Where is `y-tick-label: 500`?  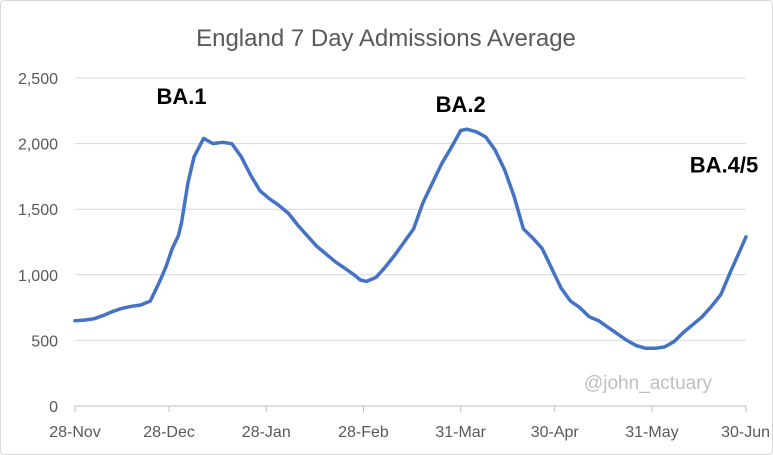
y-tick-label: 500 is located at coordinates (44, 341).